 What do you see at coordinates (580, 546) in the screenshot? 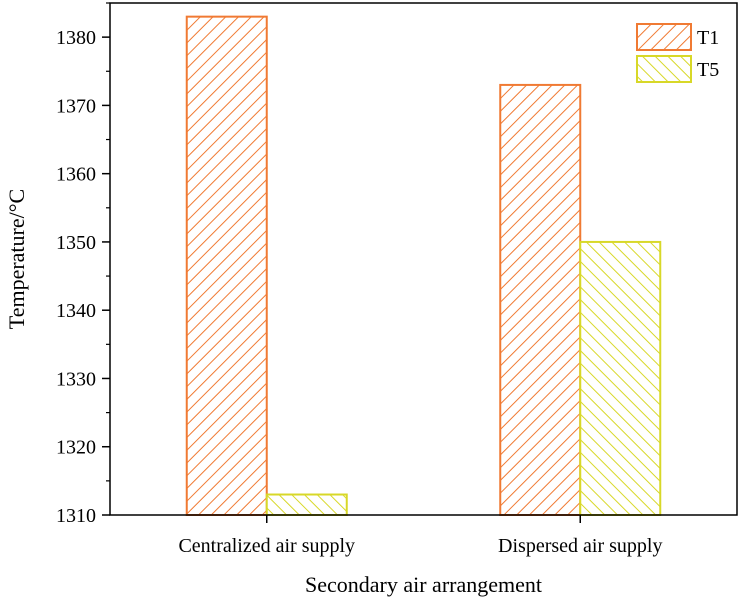
I see `x-tick-label: Dispersed air supply` at bounding box center [580, 546].